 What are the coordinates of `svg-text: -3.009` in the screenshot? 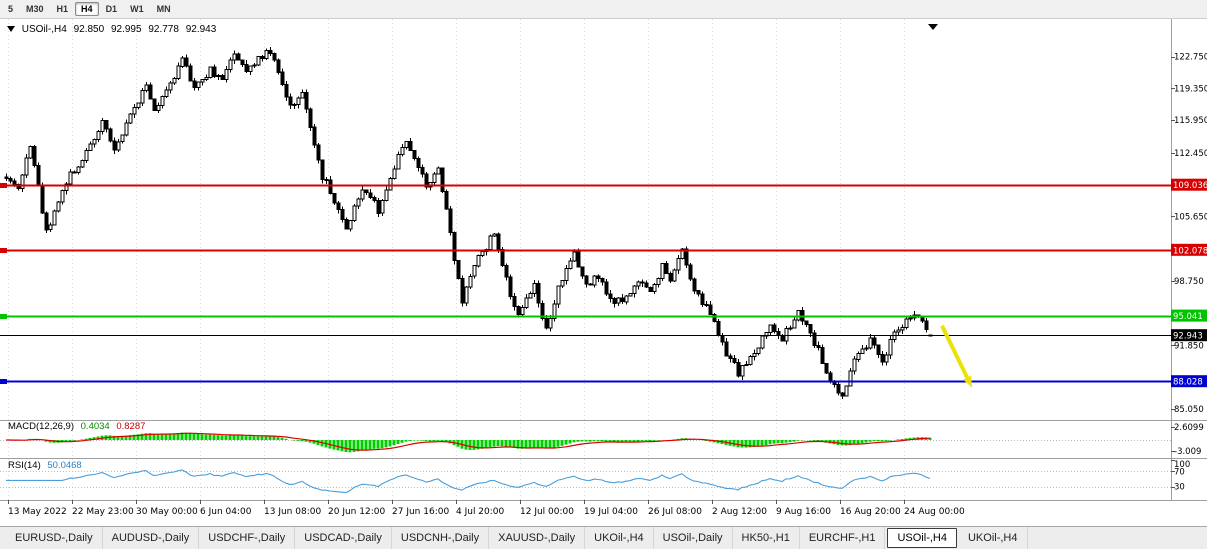 It's located at (1187, 452).